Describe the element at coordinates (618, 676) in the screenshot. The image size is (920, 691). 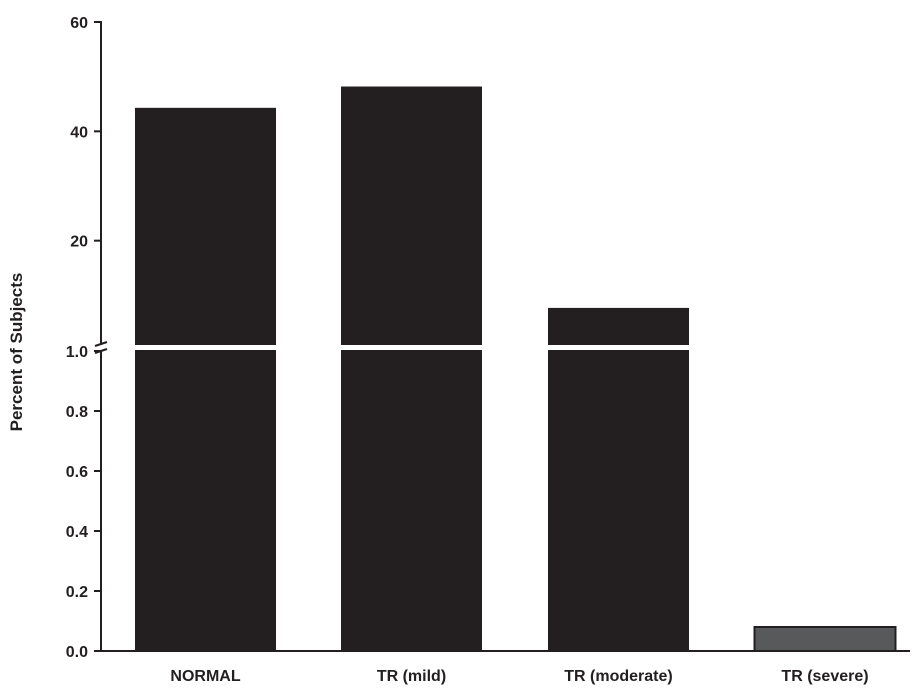
I see `x-tick-label: TR (moderate)` at that location.